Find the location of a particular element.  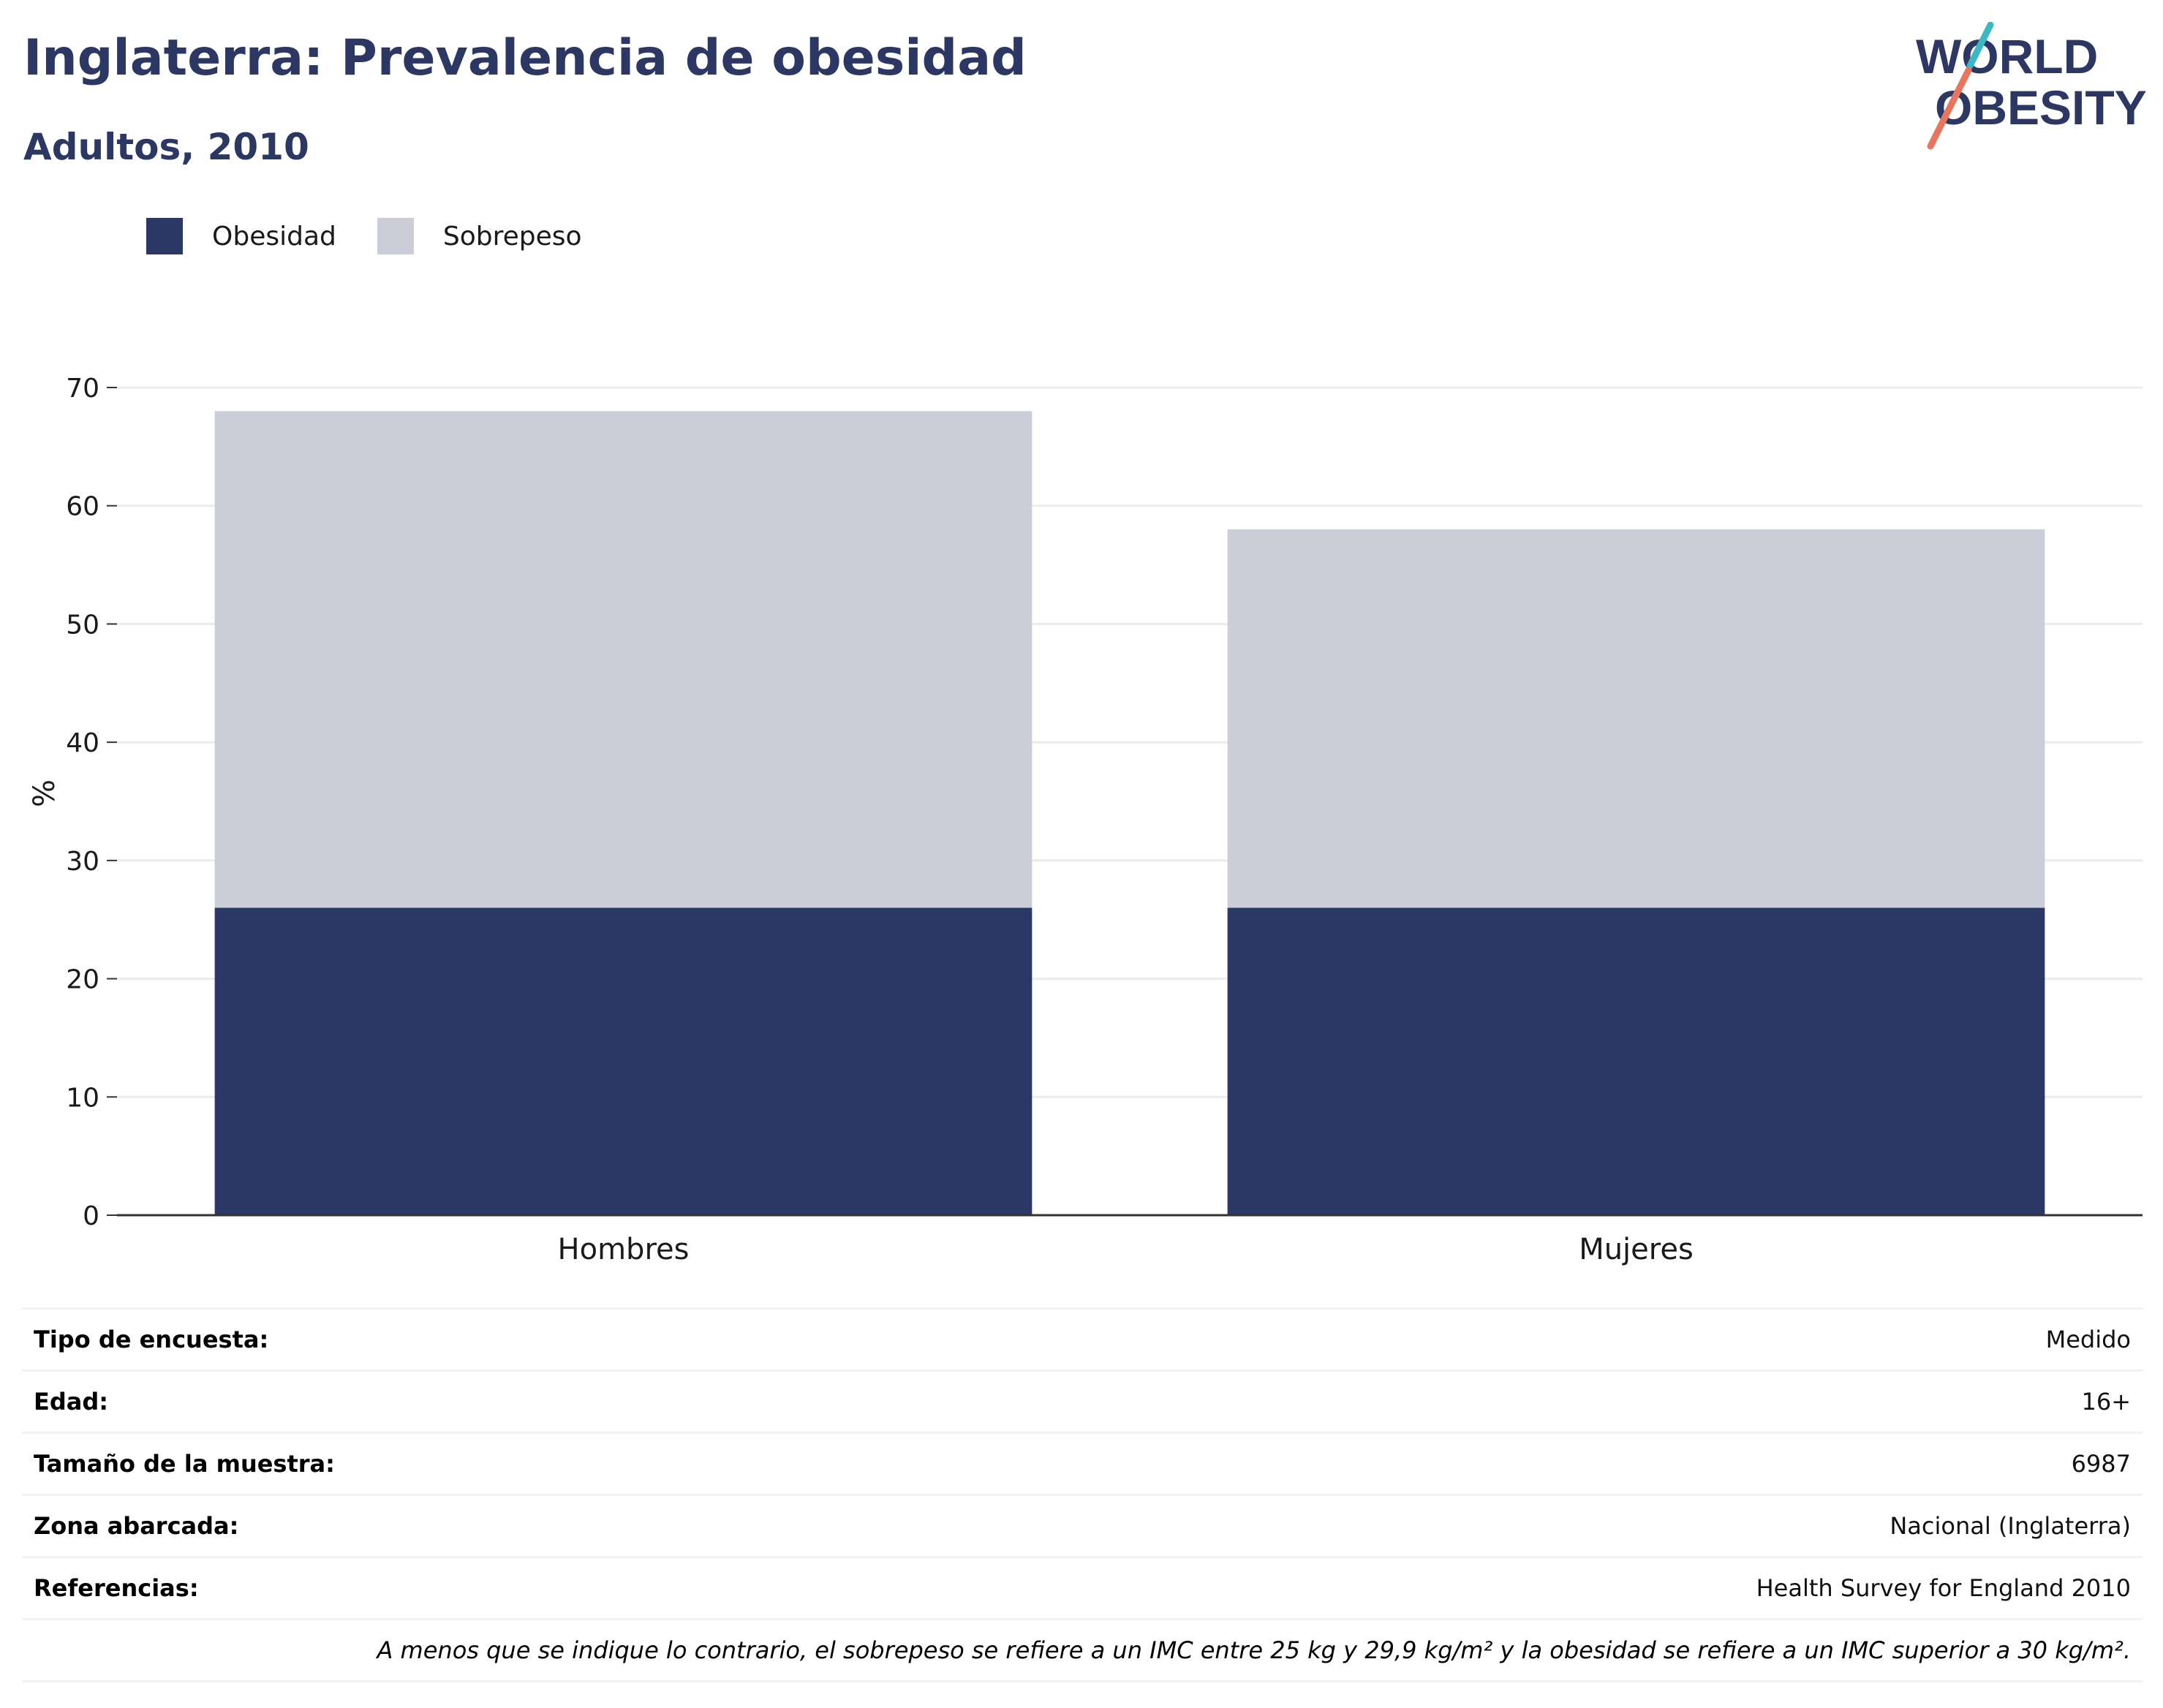

x-tick-label: Mujeres is located at coordinates (1636, 1249).